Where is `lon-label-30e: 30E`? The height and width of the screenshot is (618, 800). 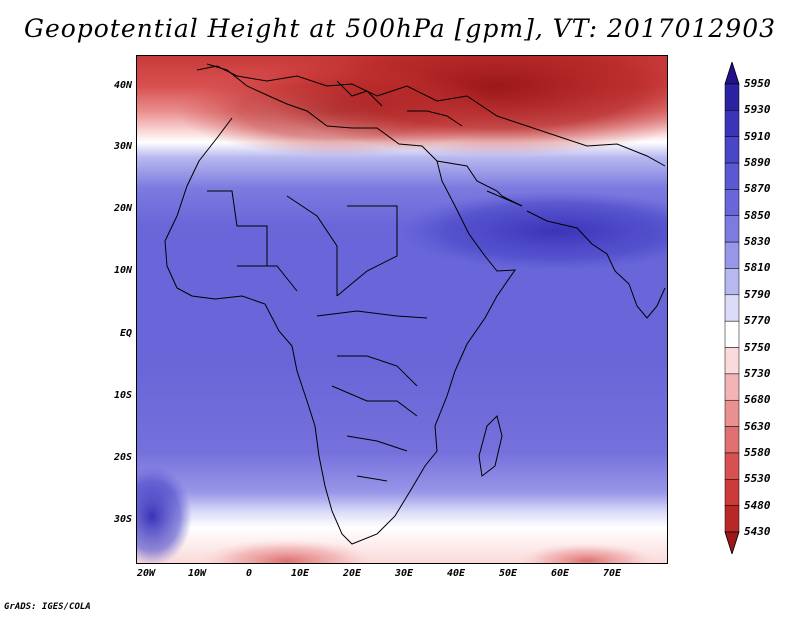
lon-label-30e: 30E is located at coordinates (404, 573).